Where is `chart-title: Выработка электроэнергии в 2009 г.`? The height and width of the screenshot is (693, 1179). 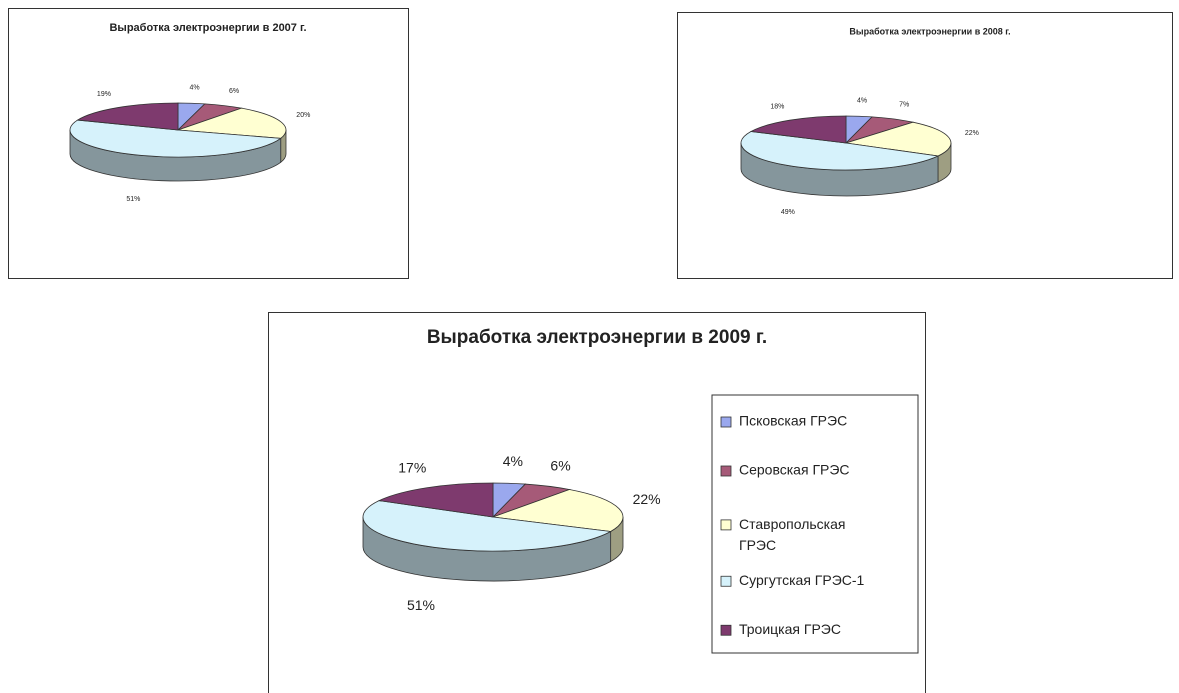
chart-title: Выработка электроэнергии в 2009 г. is located at coordinates (597, 337).